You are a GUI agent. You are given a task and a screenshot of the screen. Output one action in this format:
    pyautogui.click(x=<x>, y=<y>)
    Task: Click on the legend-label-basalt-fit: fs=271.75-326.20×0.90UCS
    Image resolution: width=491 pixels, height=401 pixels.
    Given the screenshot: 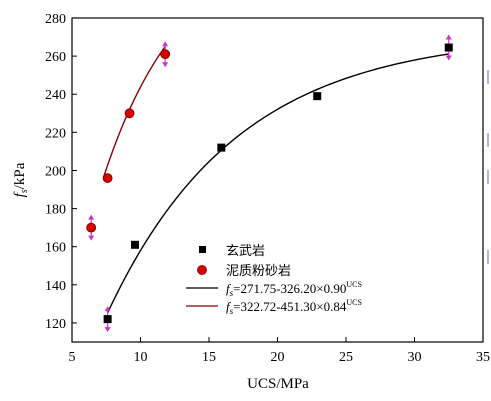 What is the action you would take?
    pyautogui.click(x=294, y=289)
    